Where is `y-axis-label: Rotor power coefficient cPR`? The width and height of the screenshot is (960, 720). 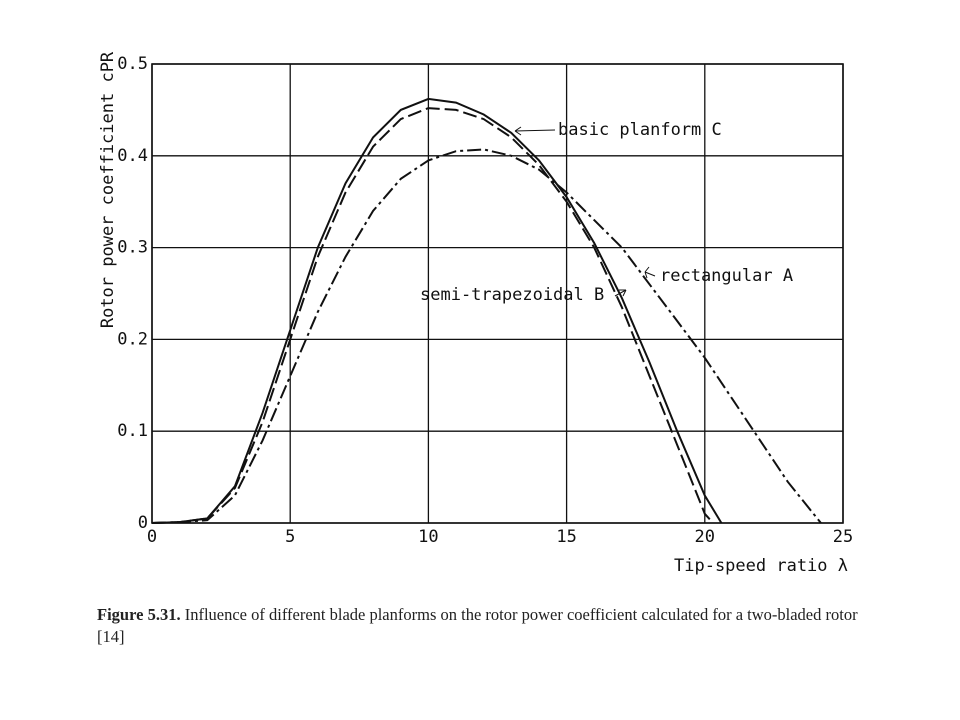
y-axis-label: Rotor power coefficient cPR is located at coordinates (108, 189).